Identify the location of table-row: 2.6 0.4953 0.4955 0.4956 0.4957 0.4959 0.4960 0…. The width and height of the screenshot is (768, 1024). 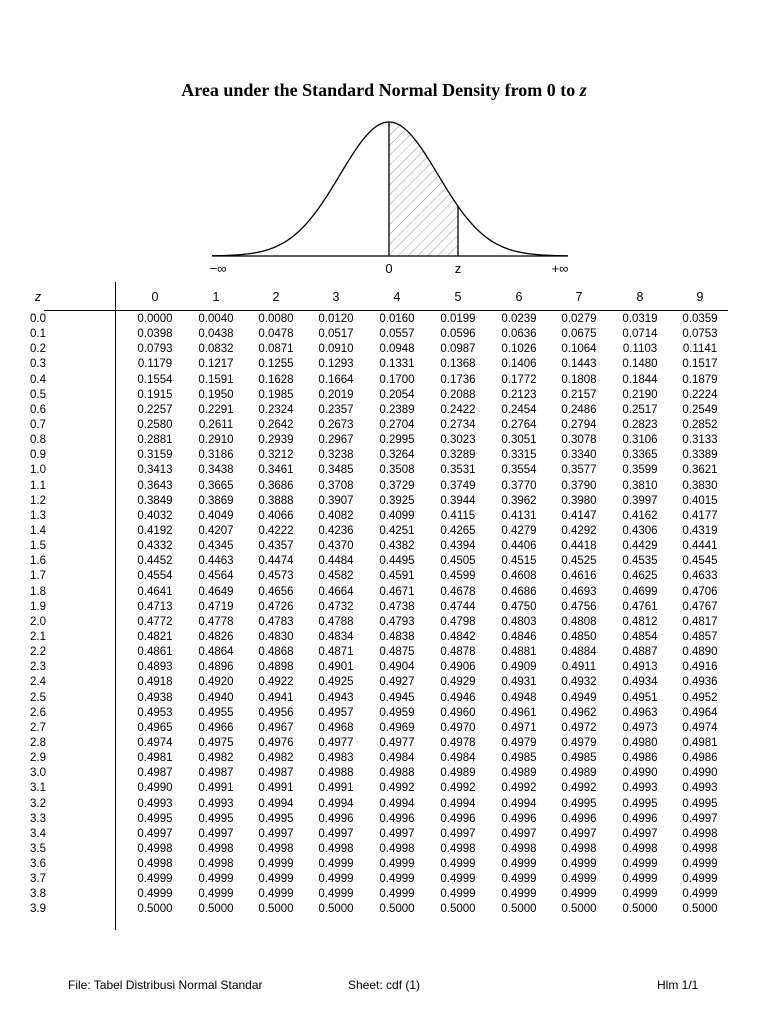
(379, 713).